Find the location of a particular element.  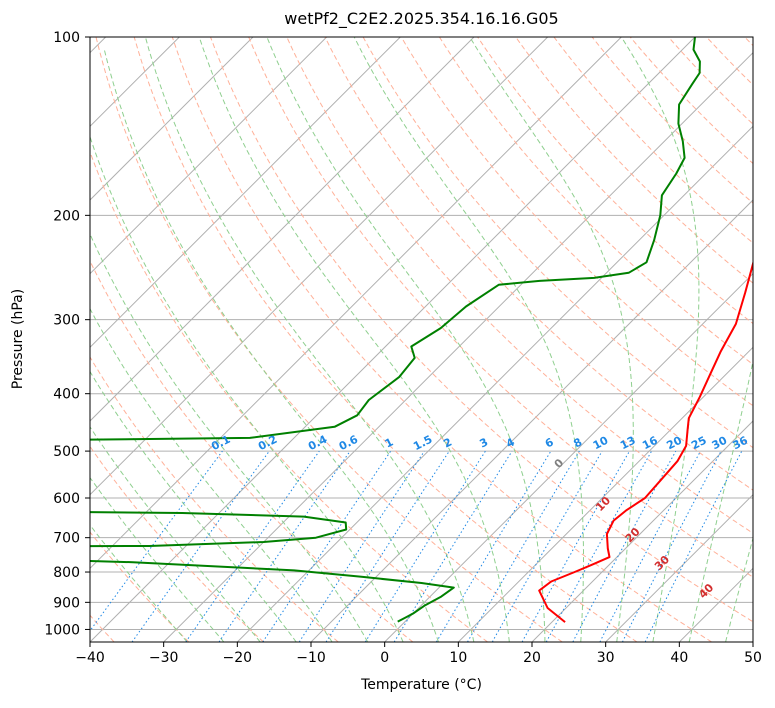

x-tick-label: −40 is located at coordinates (90, 658).